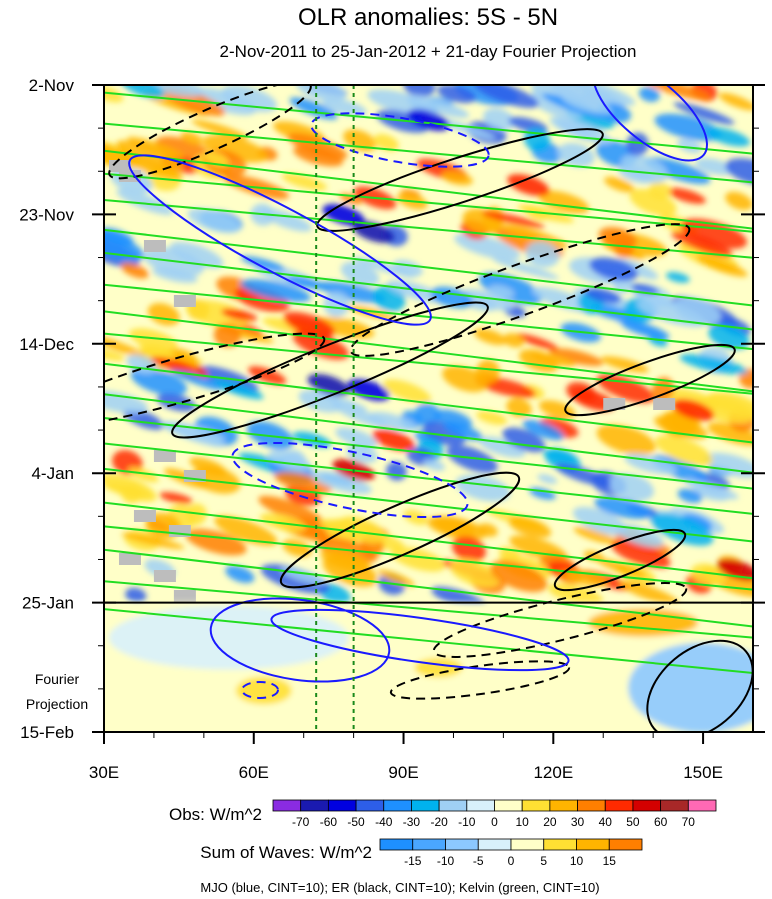 The height and width of the screenshot is (899, 772). What do you see at coordinates (661, 822) in the screenshot?
I see `obs-colorbar-level-label: 60` at bounding box center [661, 822].